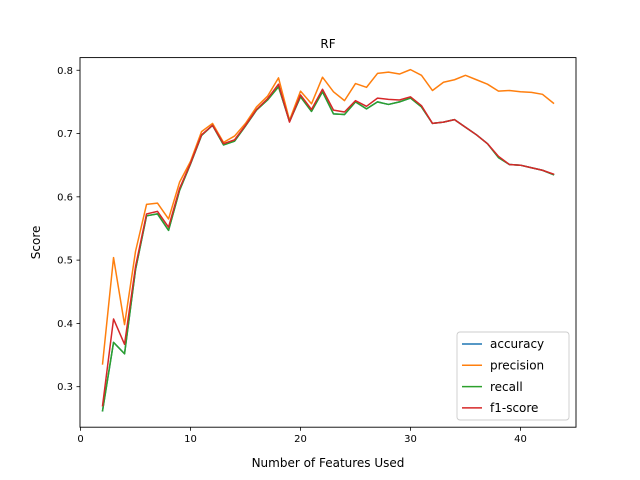 The image size is (640, 480). Describe the element at coordinates (327, 44) in the screenshot. I see `chart-title: RF` at that location.